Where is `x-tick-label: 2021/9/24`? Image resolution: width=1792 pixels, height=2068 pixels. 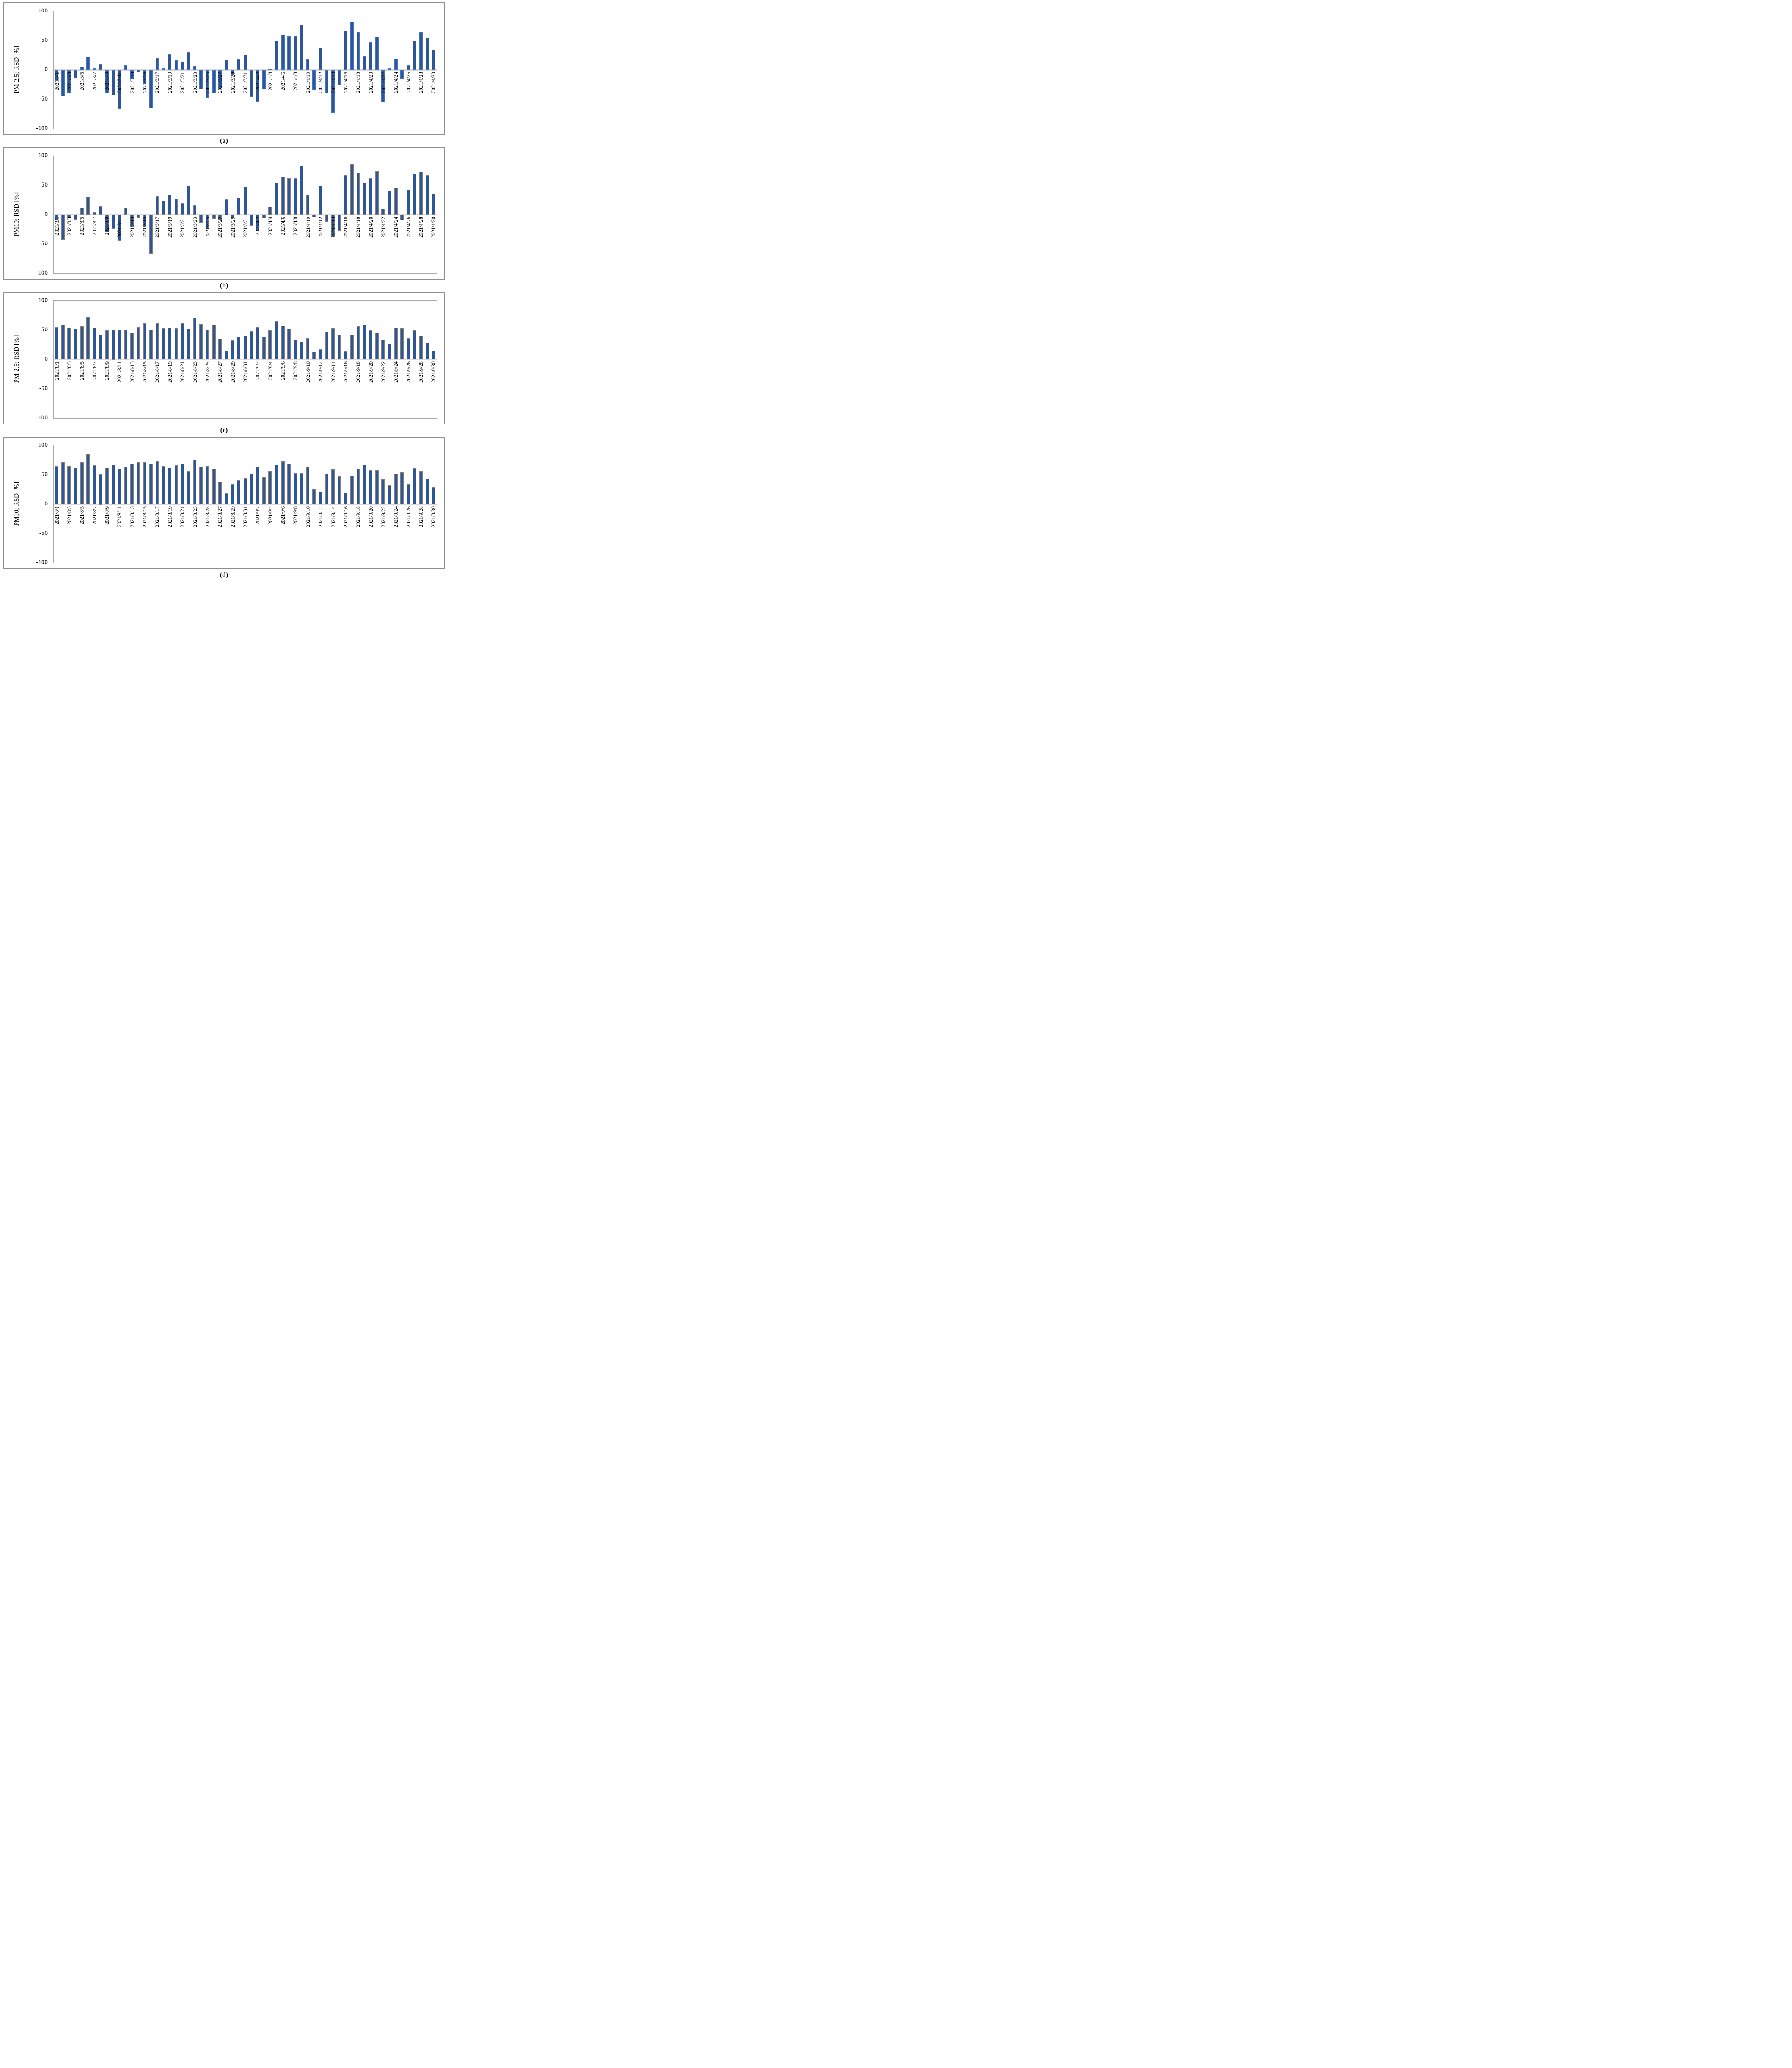
x-tick-label: 2021/9/24 is located at coordinates (396, 372).